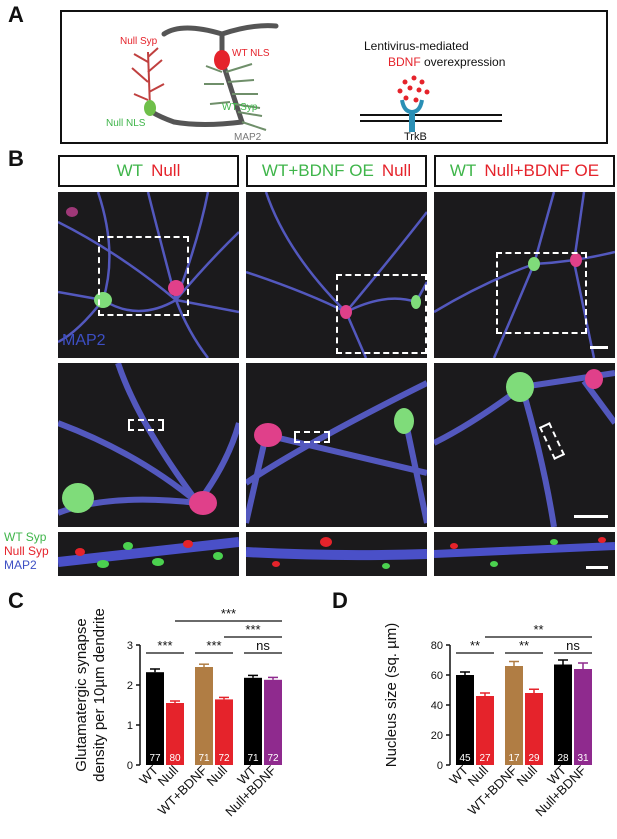 Image resolution: width=617 pixels, height=839 pixels. Describe the element at coordinates (317, 170) in the screenshot. I see `header-col2-green: WT+BDNF OE` at that location.